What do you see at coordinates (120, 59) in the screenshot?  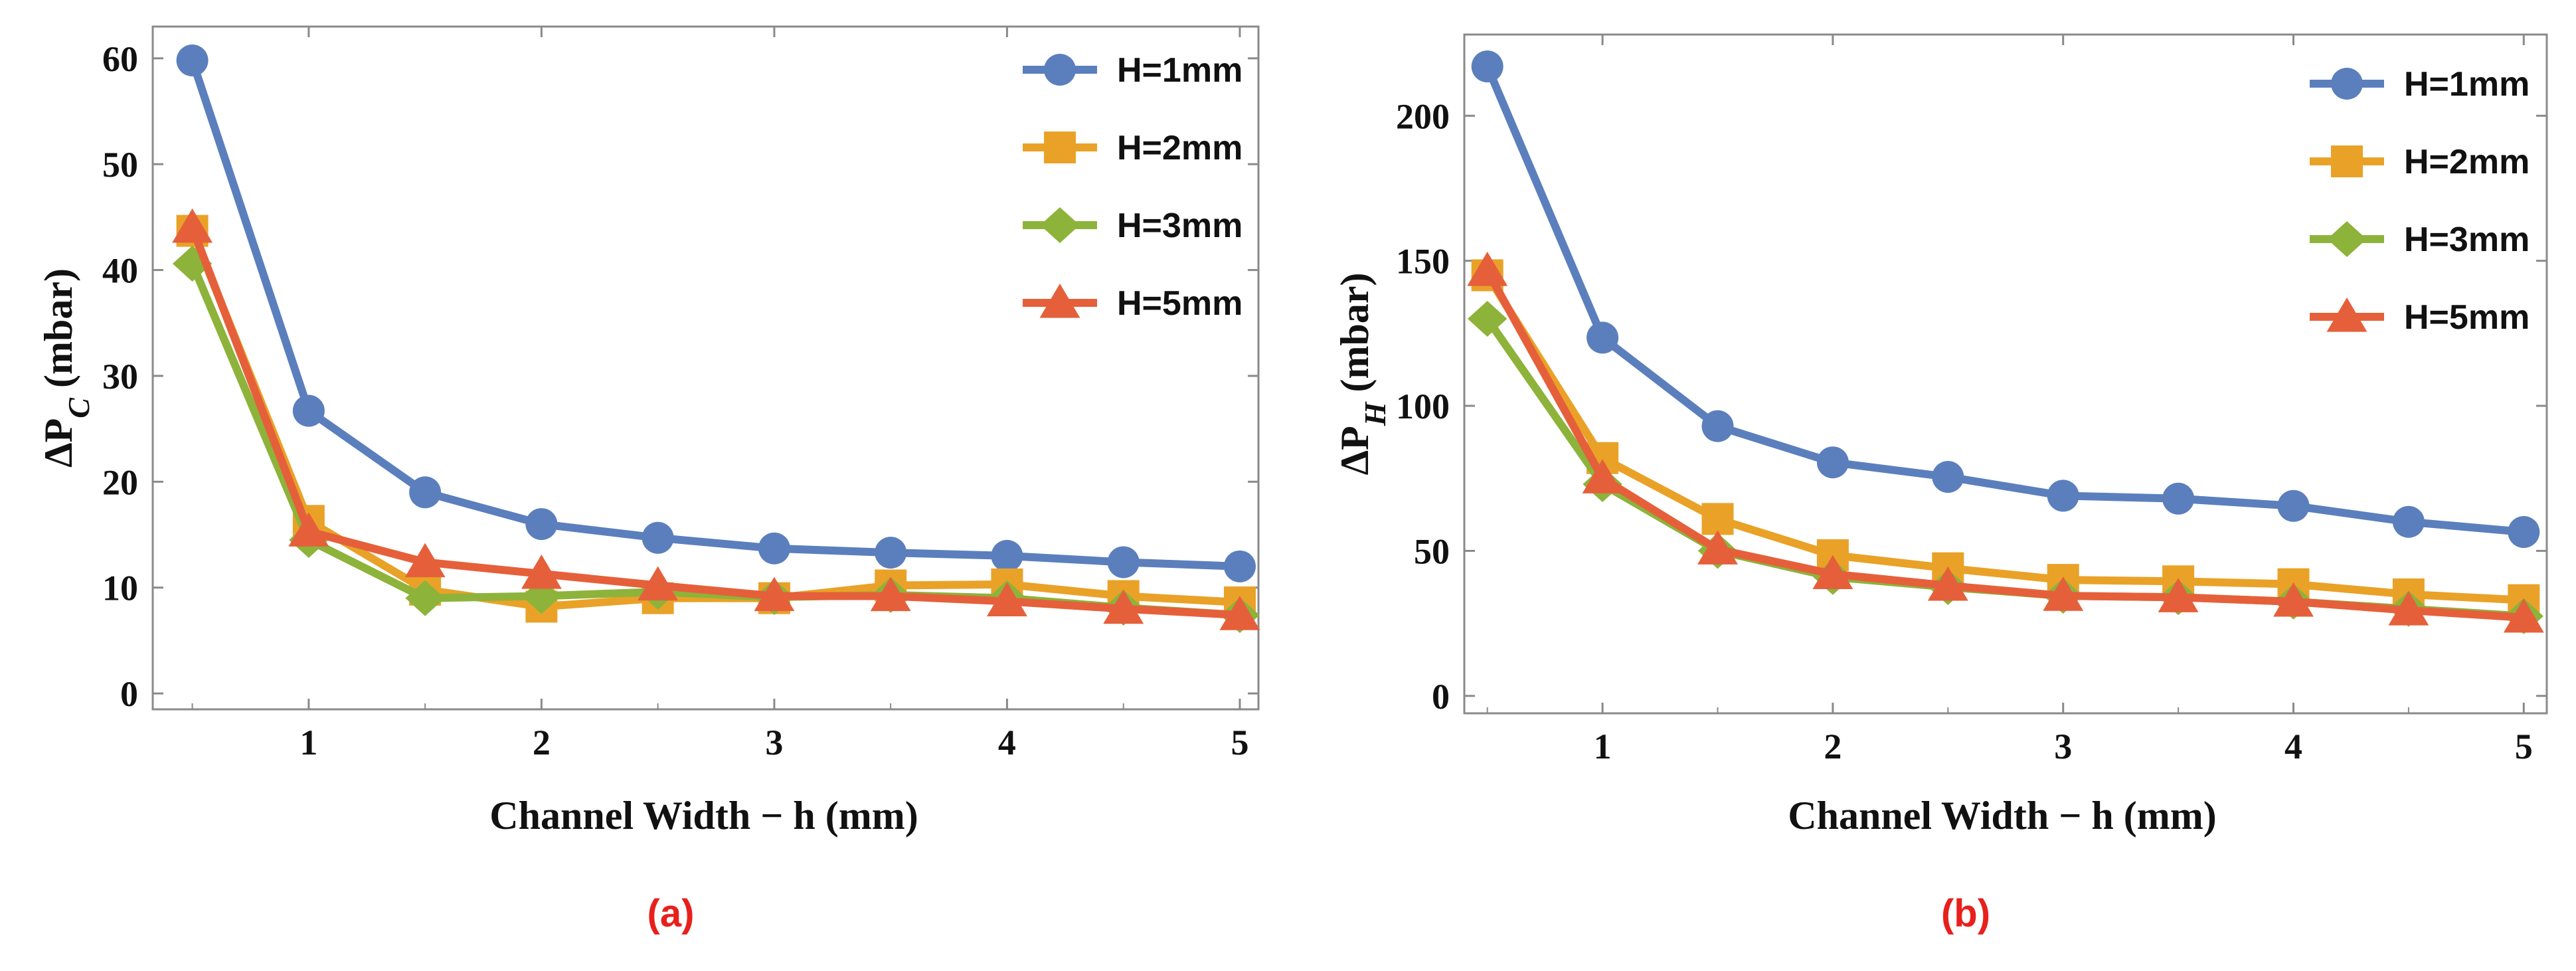 I see `y-tick-label: 60` at bounding box center [120, 59].